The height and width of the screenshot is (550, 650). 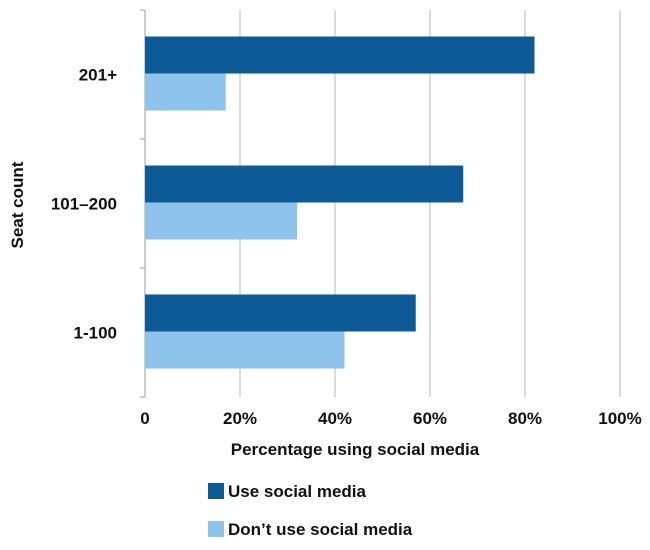 What do you see at coordinates (619, 418) in the screenshot?
I see `x-tick-label: 100%` at bounding box center [619, 418].